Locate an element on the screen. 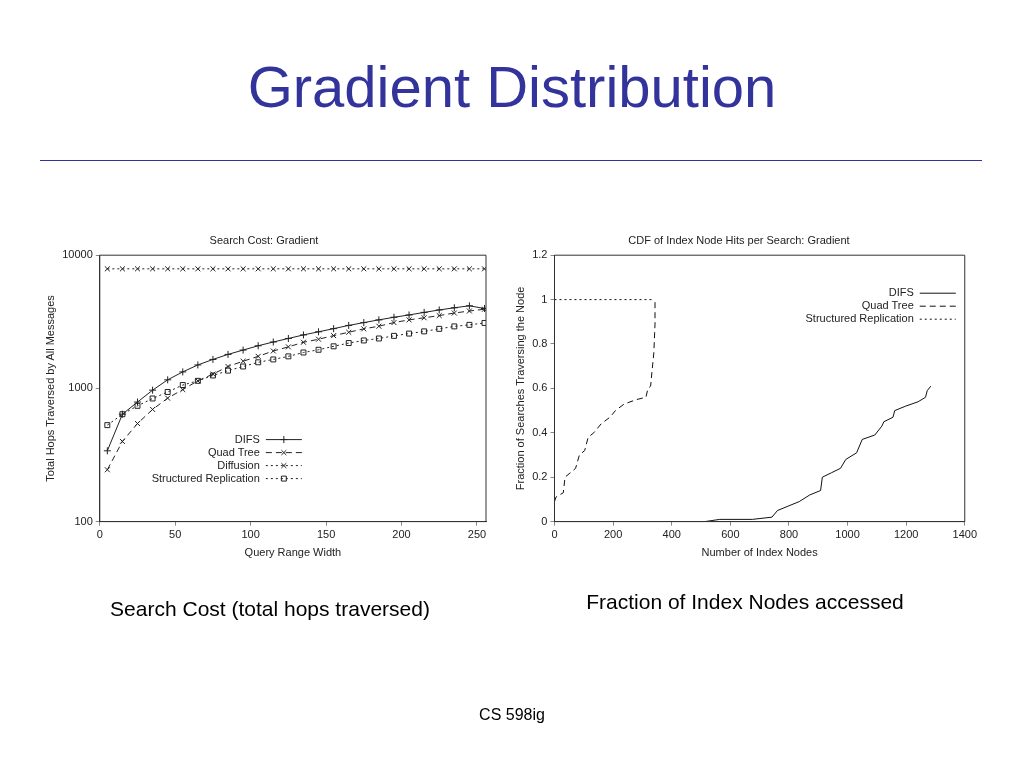 The height and width of the screenshot is (768, 1024). y-tick-label: 1 is located at coordinates (544, 298).